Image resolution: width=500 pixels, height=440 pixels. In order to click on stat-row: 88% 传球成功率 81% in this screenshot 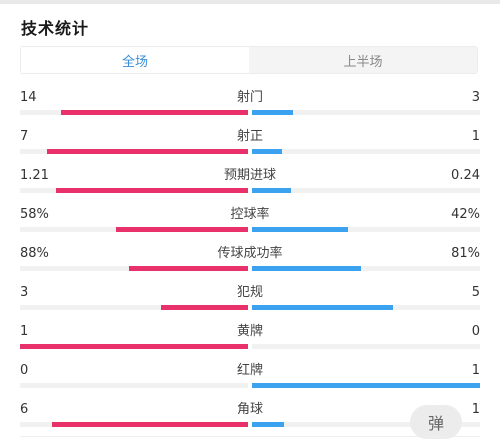, I will do `click(250, 264)`.